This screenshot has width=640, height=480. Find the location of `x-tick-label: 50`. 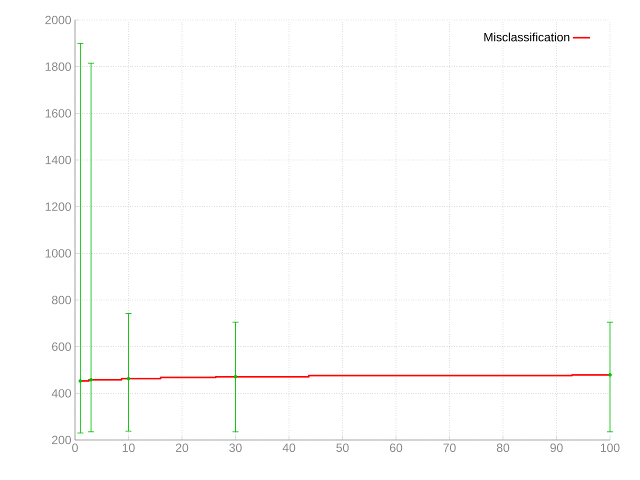

x-tick-label: 50 is located at coordinates (342, 448).